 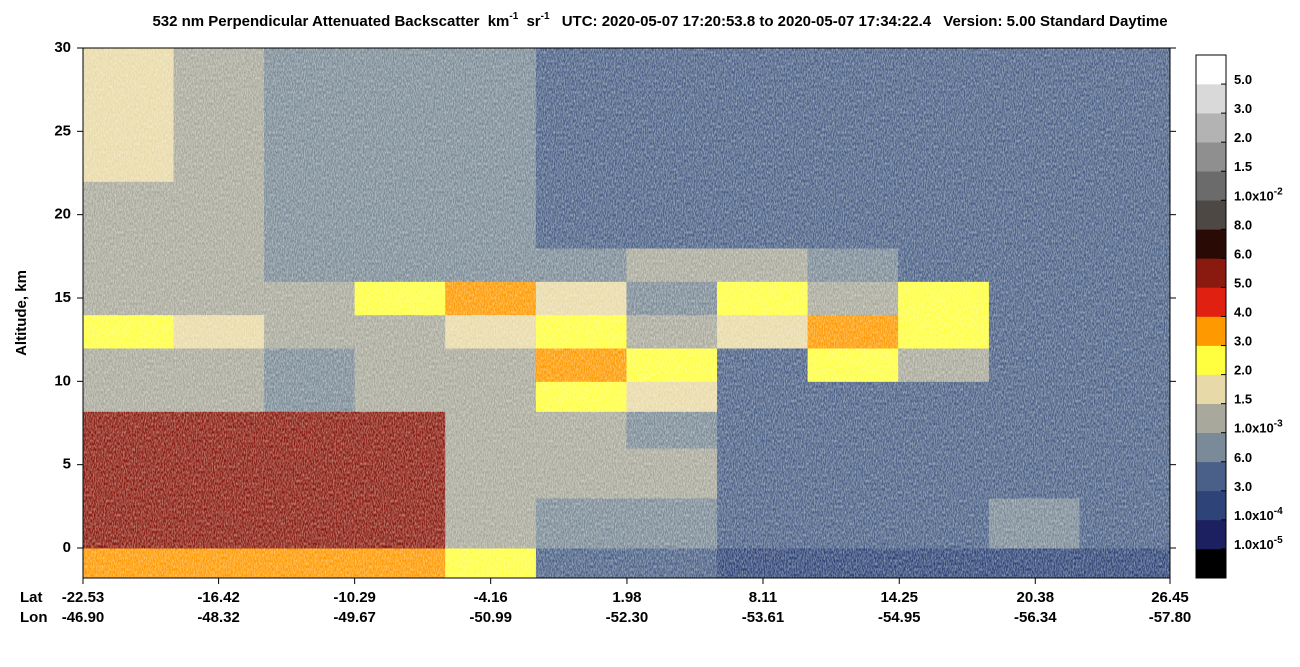 I want to click on colorbar-label-exp: -2, so click(x=1278, y=191).